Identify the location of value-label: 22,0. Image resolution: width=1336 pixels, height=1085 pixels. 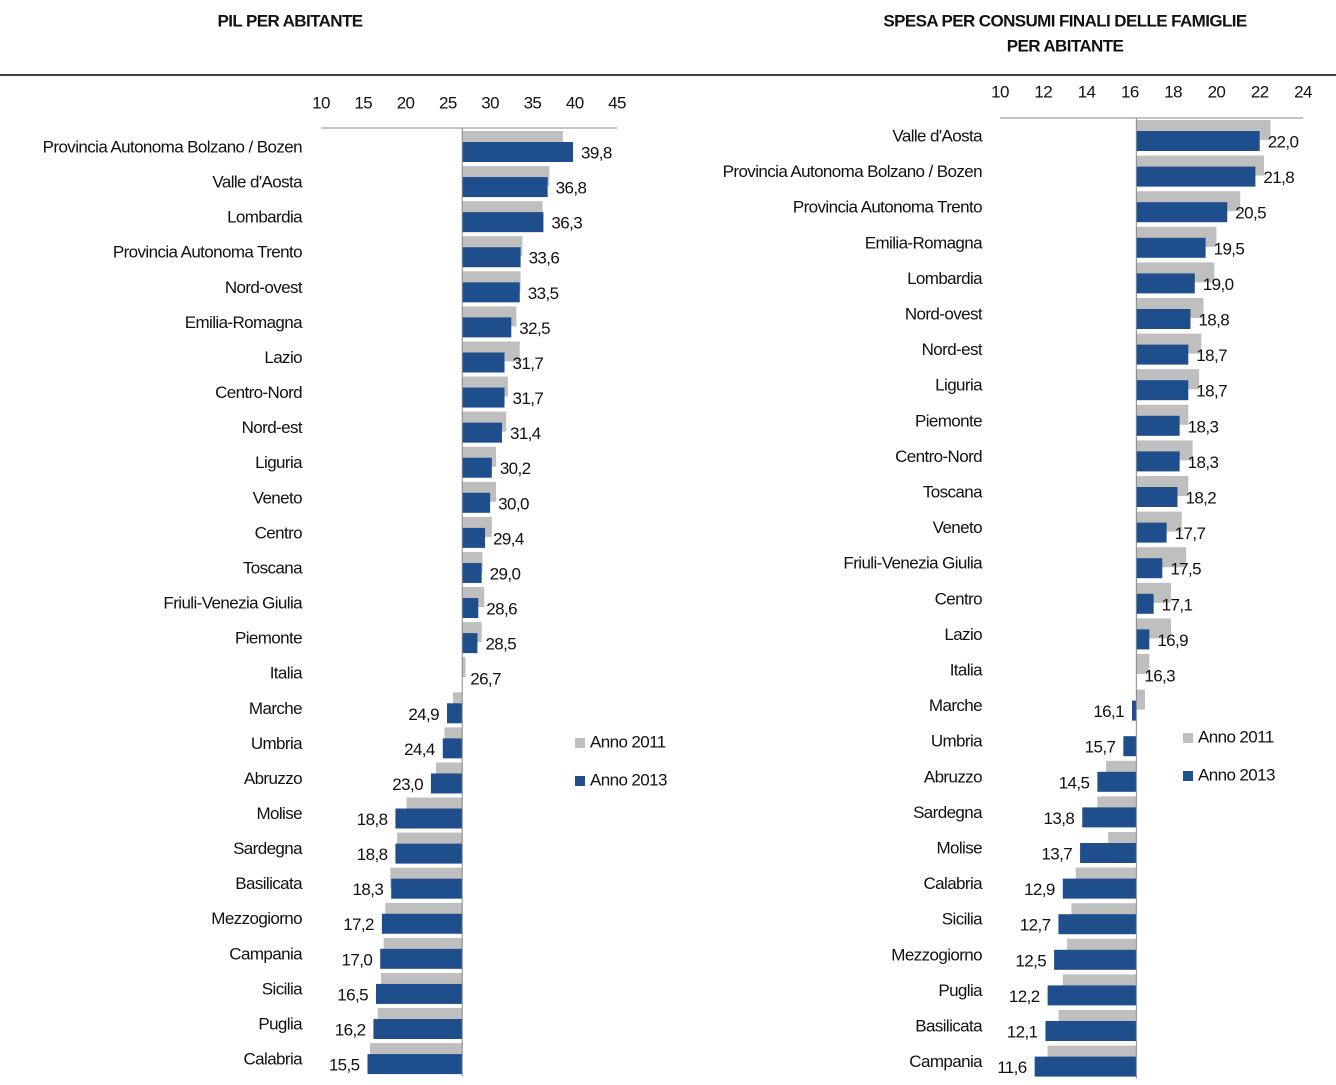
(1283, 141).